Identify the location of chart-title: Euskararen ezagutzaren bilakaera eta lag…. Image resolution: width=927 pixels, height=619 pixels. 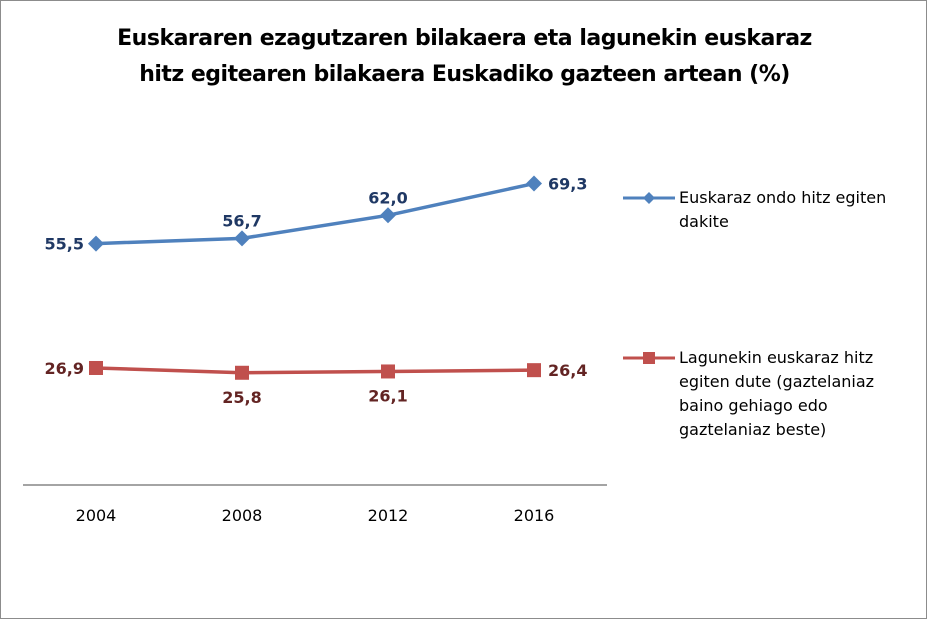
(463, 57).